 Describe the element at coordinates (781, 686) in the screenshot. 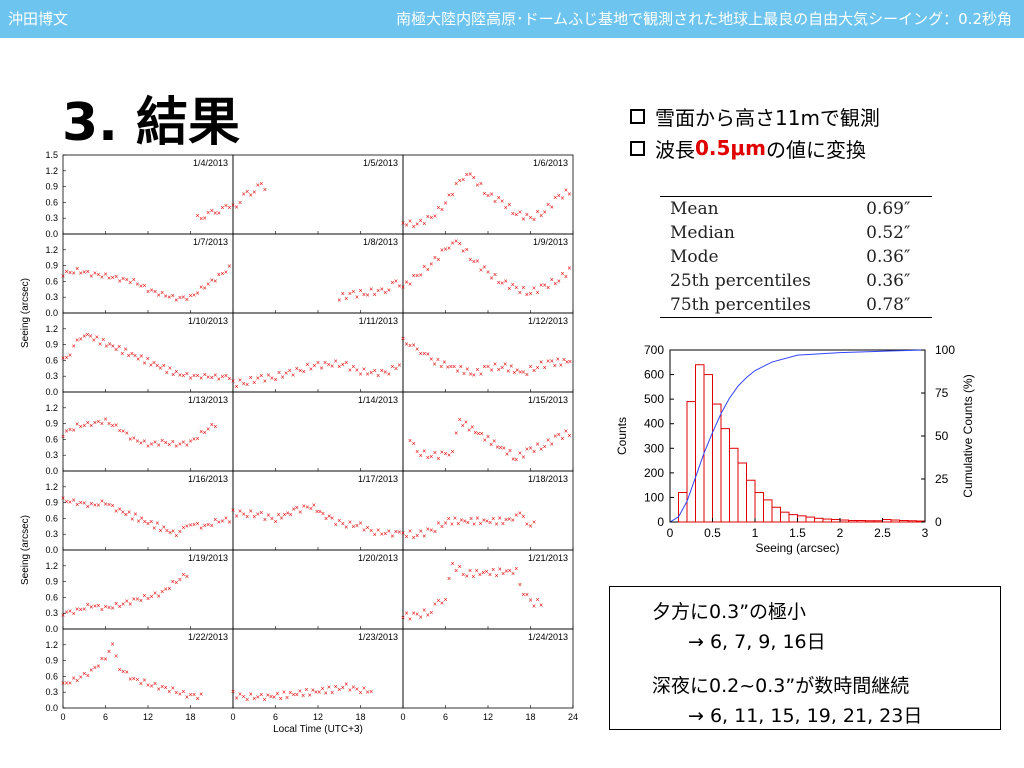

I see `note-text: 深夜に0.2~0.3”が数時間継続` at that location.